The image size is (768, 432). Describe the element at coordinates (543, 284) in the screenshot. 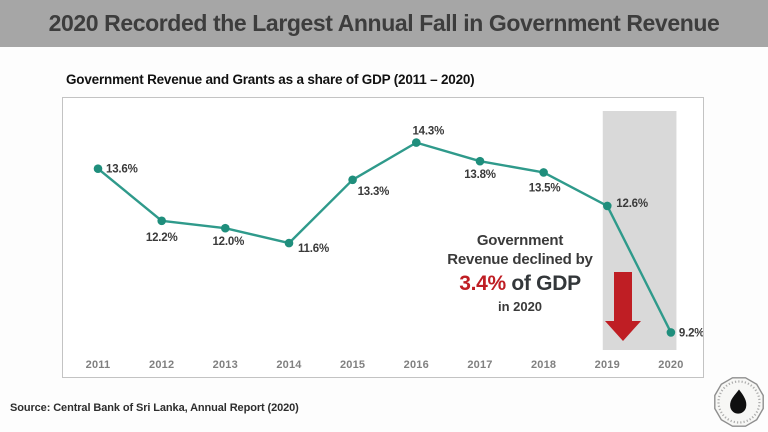

I see `annotation-value-suffix: of GDP` at that location.